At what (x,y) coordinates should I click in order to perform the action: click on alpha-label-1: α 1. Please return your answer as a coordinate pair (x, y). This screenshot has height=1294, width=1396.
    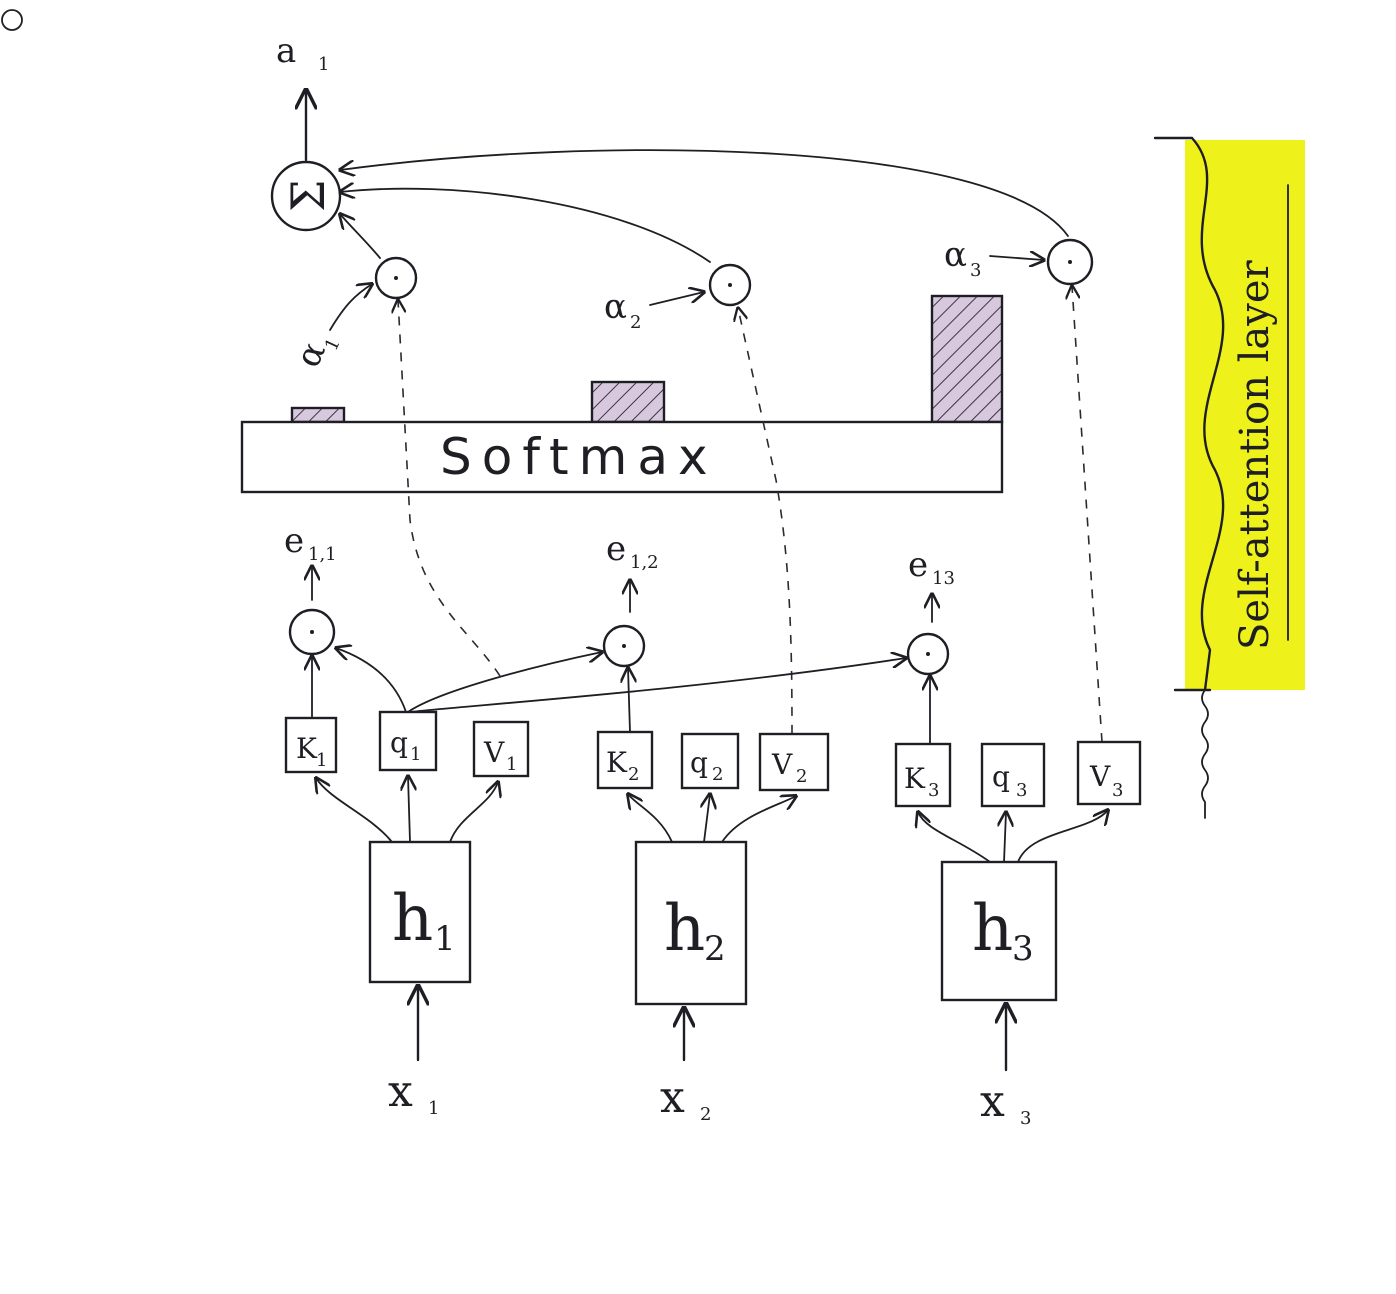
    Looking at the image, I should click on (316, 354).